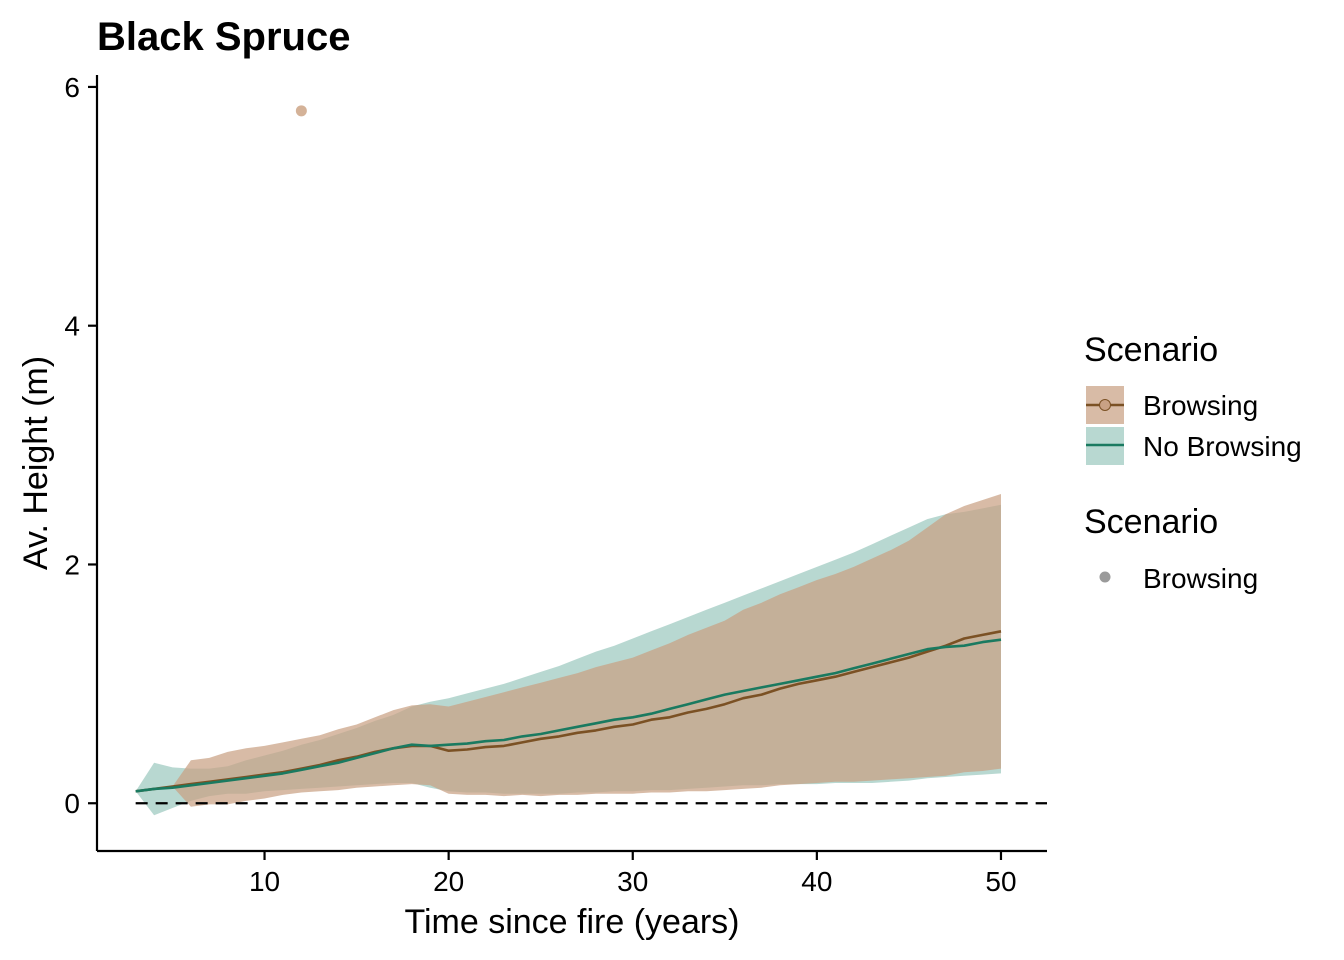 This screenshot has width=1344, height=960. Describe the element at coordinates (816, 881) in the screenshot. I see `x-tick-label: 40` at that location.